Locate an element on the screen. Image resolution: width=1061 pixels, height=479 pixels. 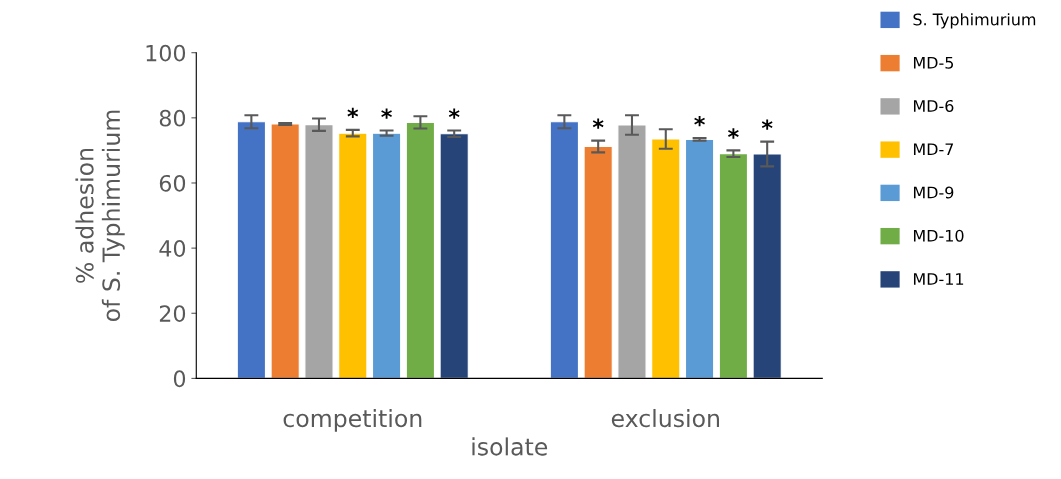
x-tick-label: exclusion is located at coordinates (665, 418).